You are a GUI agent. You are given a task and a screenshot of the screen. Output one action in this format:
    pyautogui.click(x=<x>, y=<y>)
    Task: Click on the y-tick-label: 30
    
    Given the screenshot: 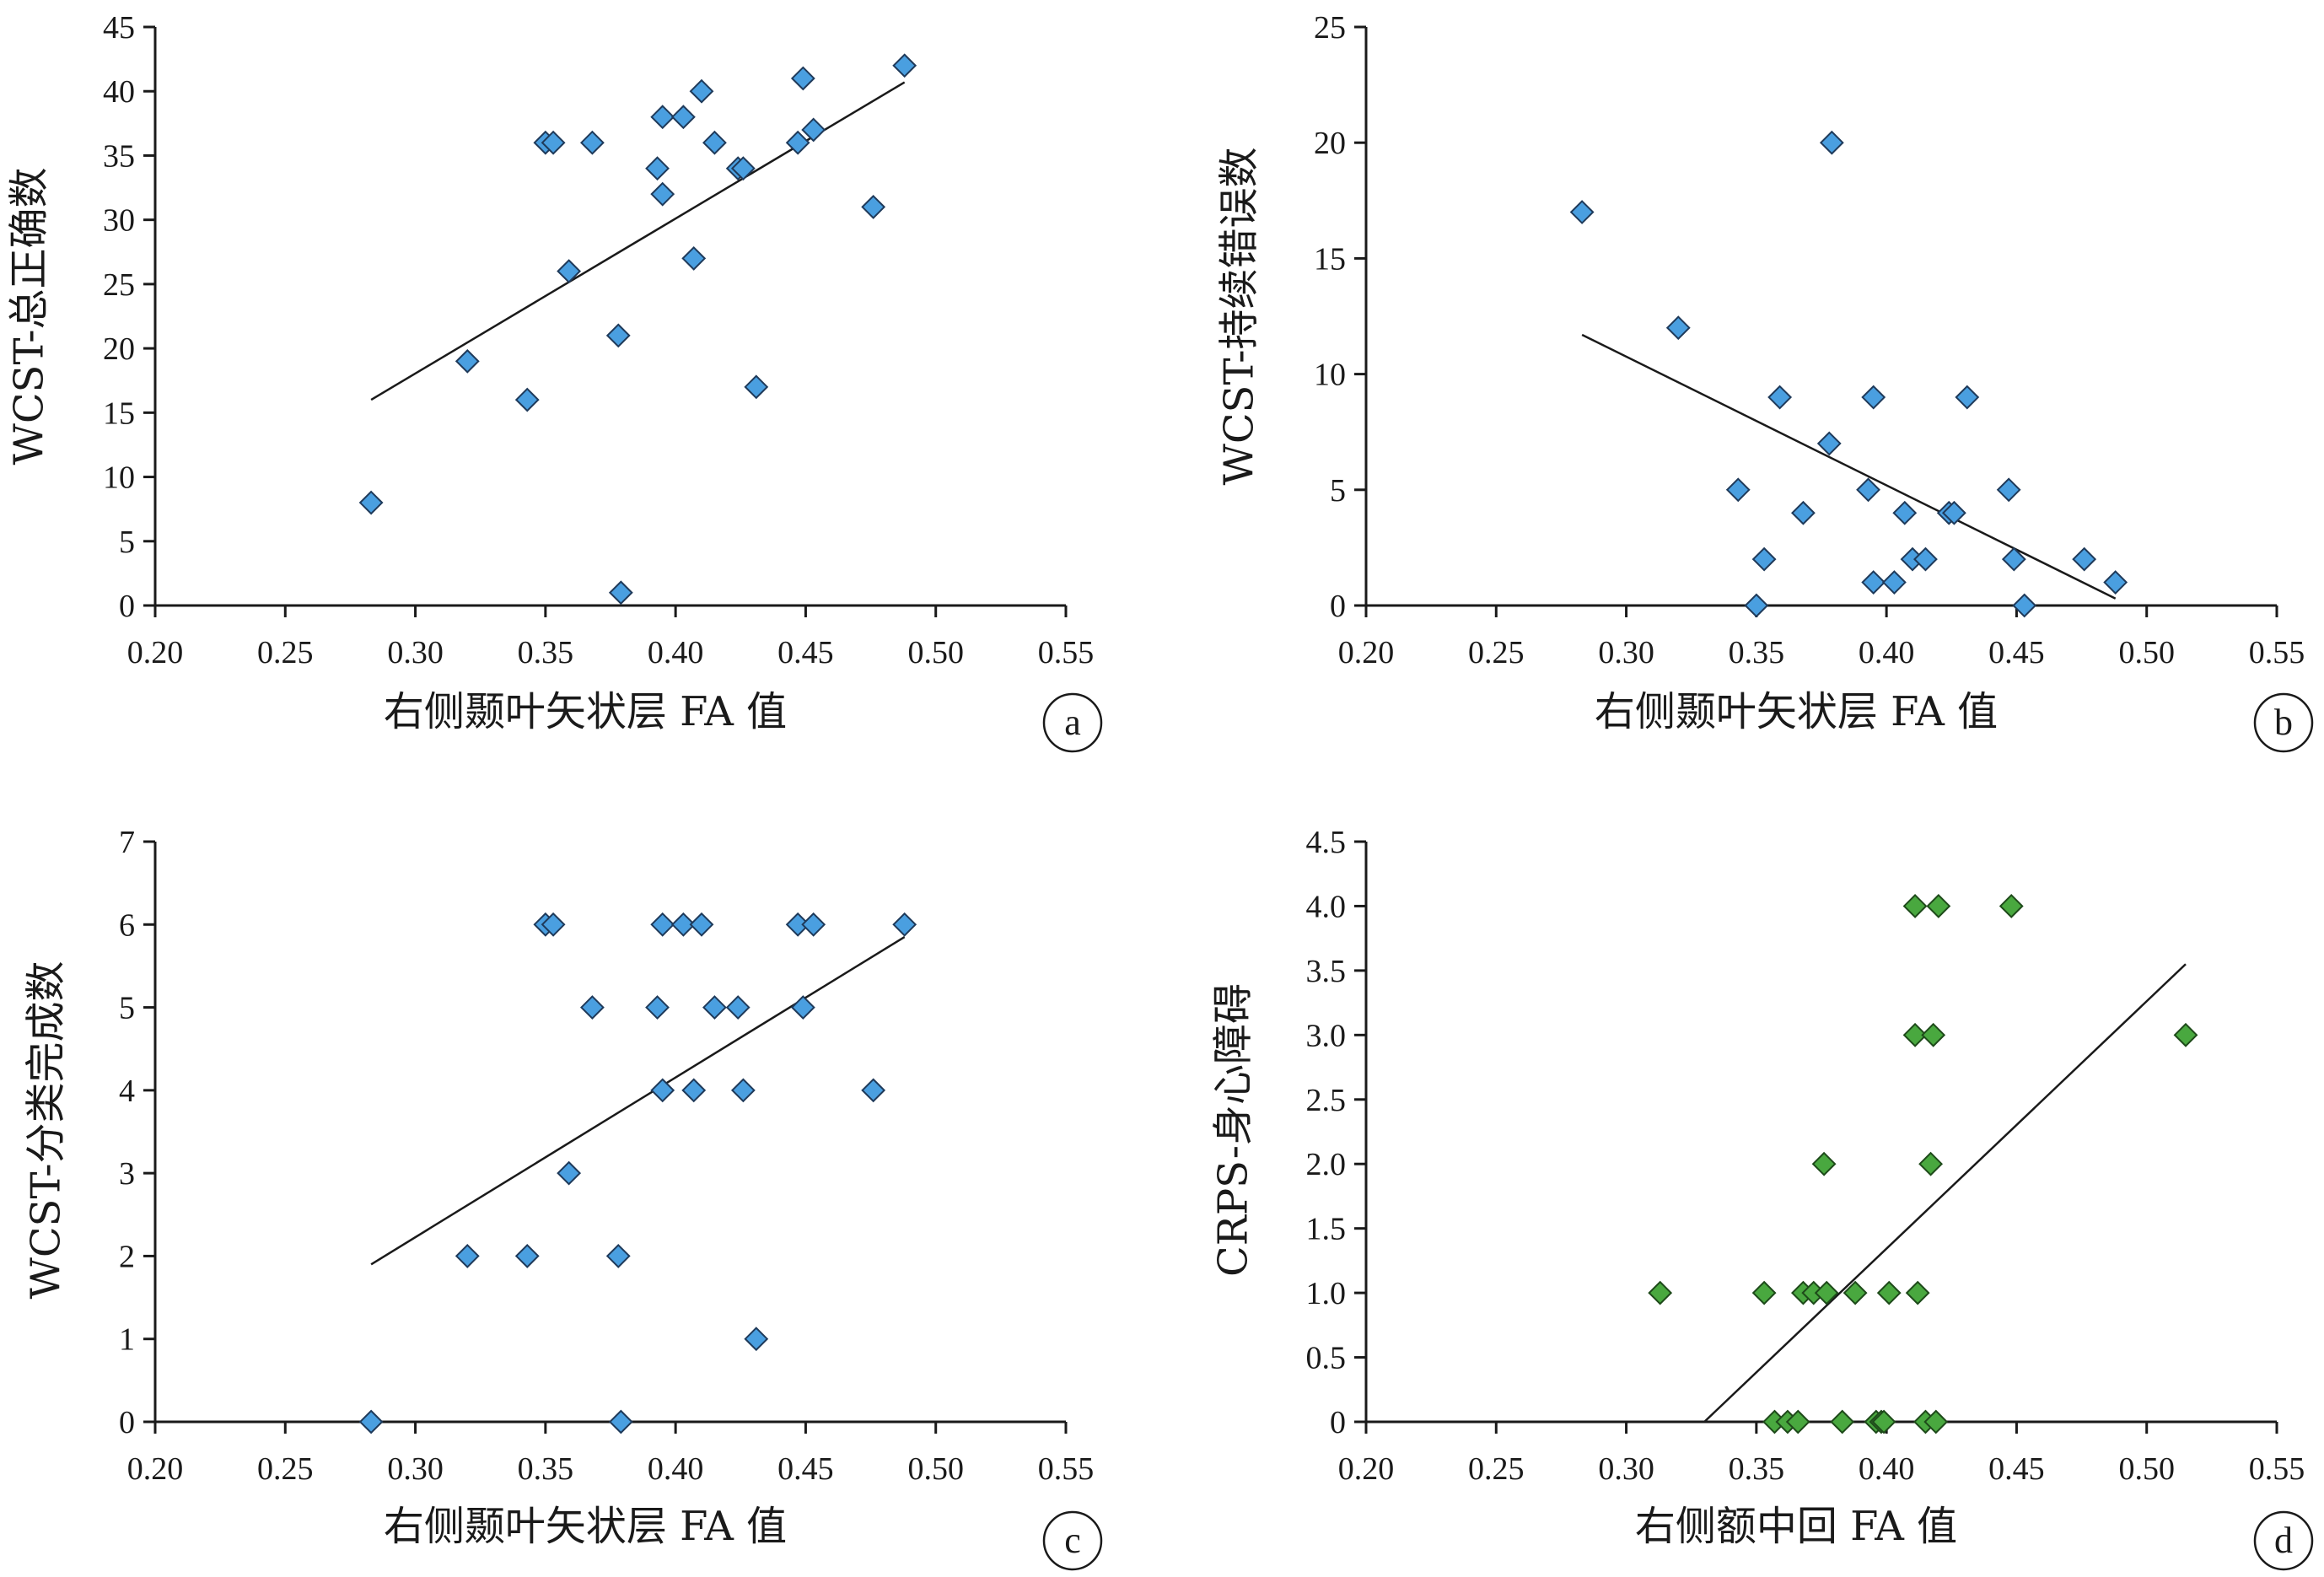 What is the action you would take?
    pyautogui.click(x=119, y=221)
    